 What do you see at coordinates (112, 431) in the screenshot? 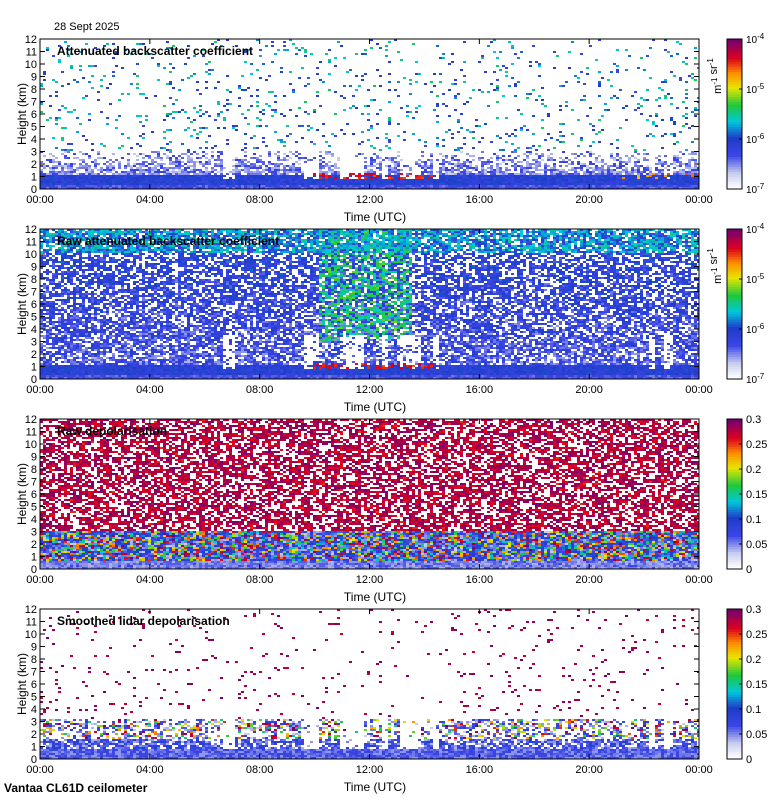
I see `panel-title: Raw depolarisation` at bounding box center [112, 431].